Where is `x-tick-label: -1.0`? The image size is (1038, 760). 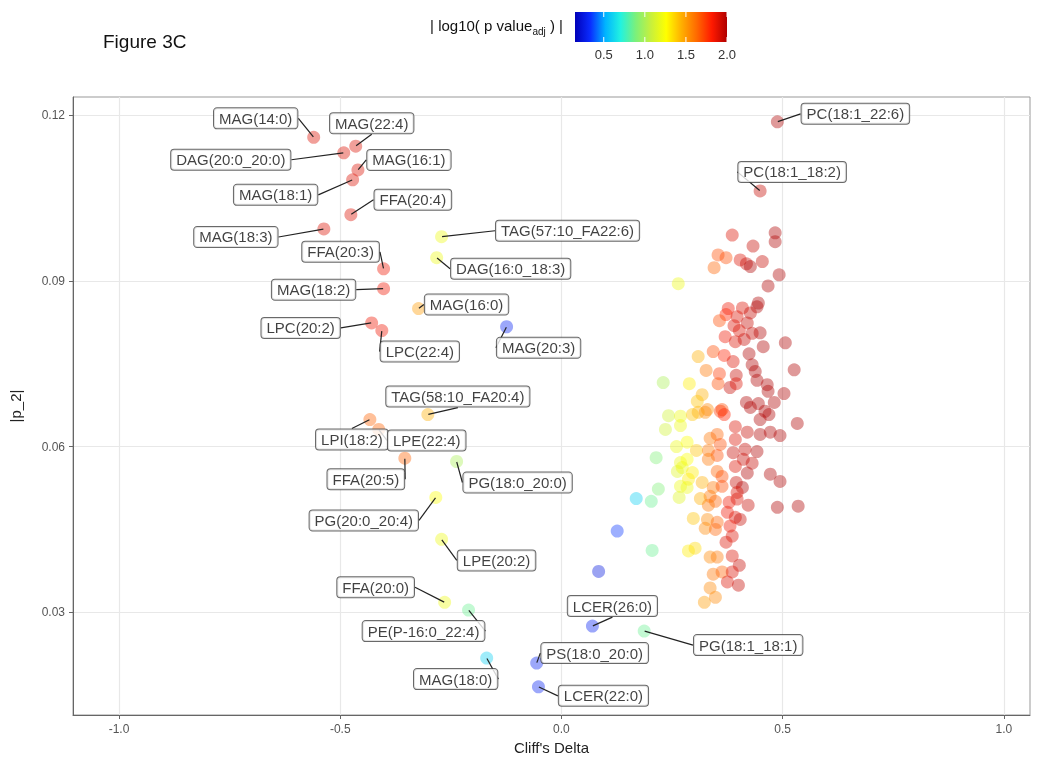
x-tick-label: -1.0 is located at coordinates (119, 729).